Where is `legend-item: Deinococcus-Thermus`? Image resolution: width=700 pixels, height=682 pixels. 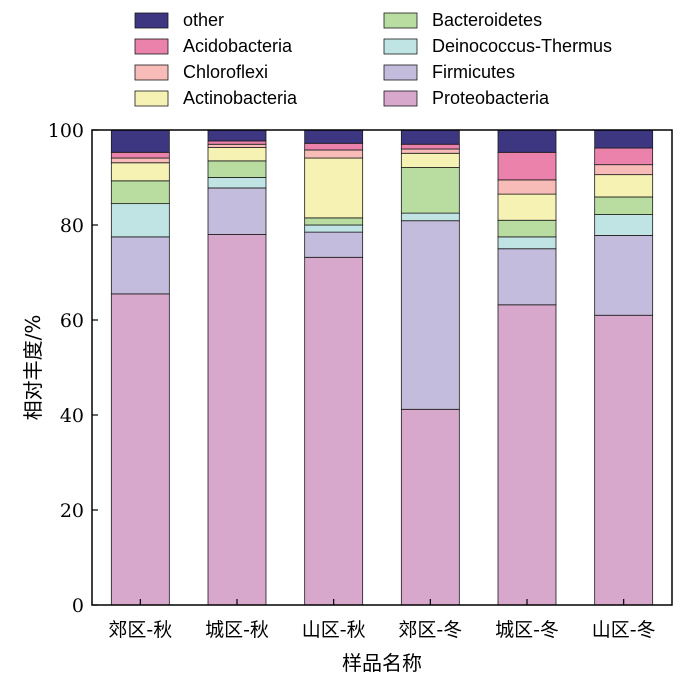
legend-item: Deinococcus-Thermus is located at coordinates (497, 46).